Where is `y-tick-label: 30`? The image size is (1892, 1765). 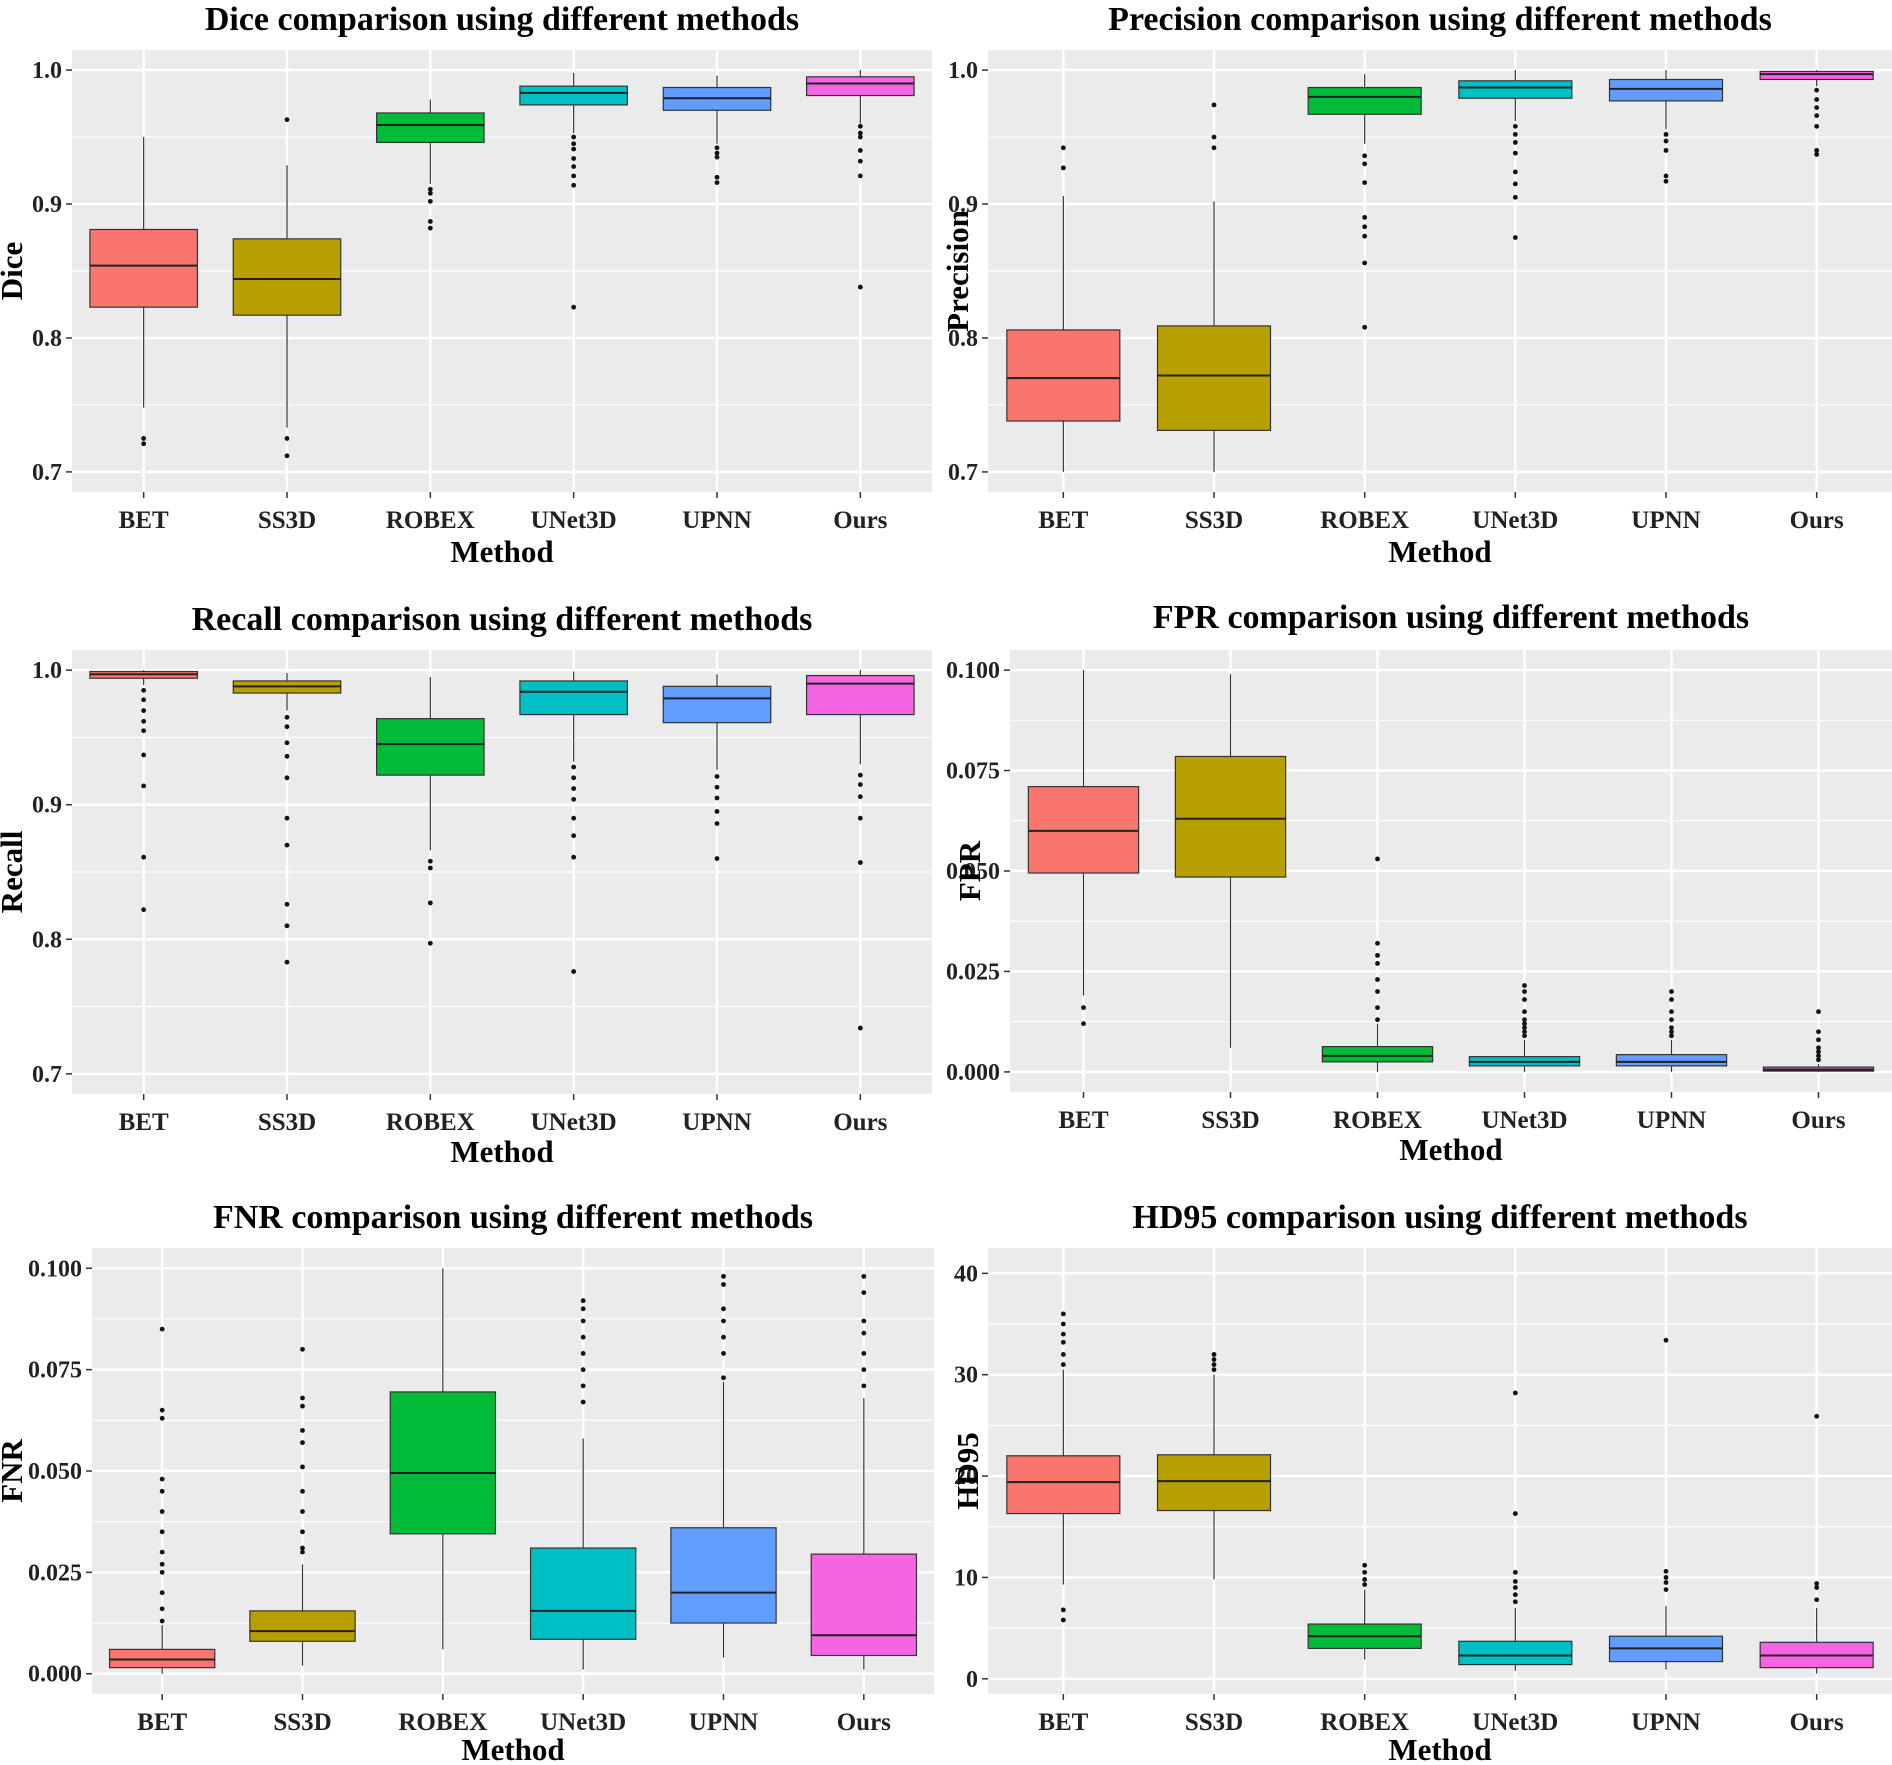 y-tick-label: 30 is located at coordinates (966, 1376).